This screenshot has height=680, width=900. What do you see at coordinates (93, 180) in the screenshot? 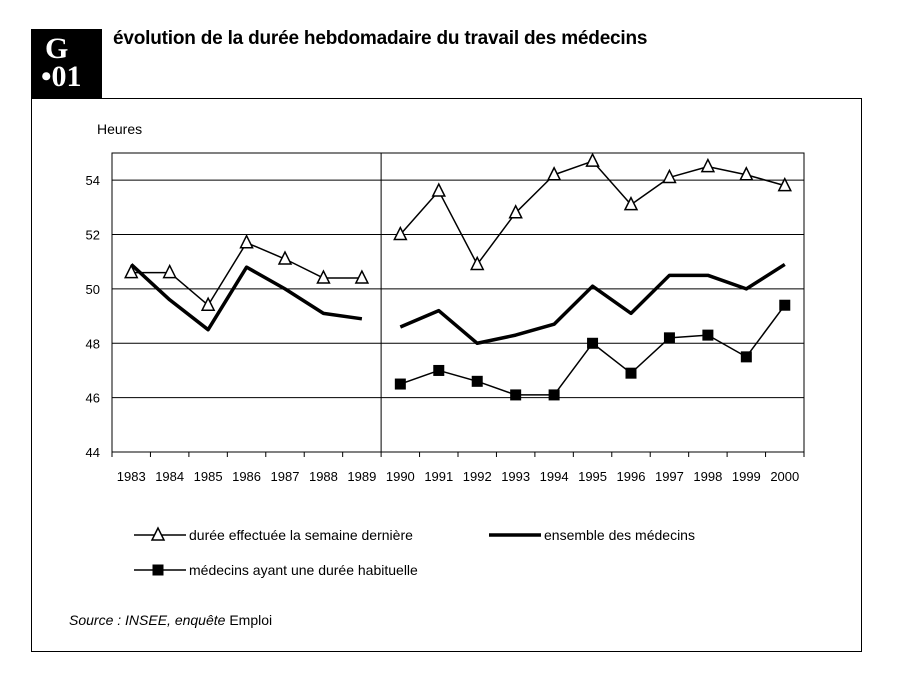
I see `y-tick-label: 54` at bounding box center [93, 180].